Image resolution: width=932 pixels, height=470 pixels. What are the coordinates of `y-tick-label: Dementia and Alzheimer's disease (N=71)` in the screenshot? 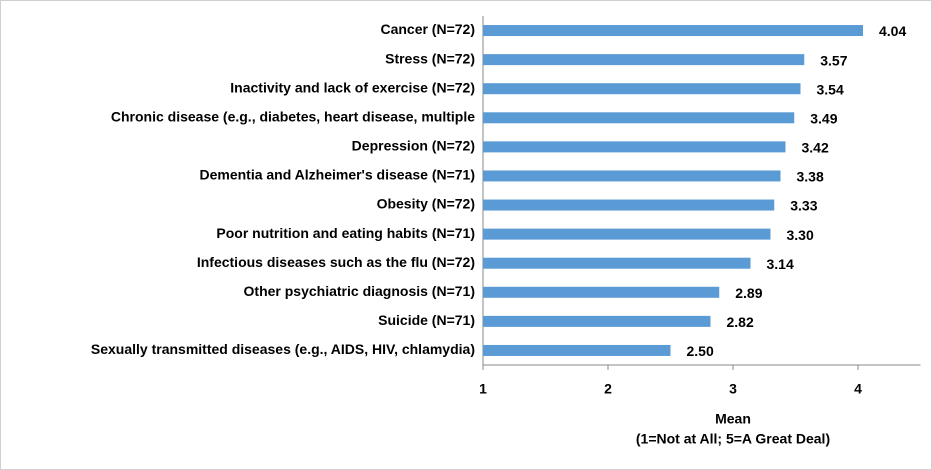 It's located at (337, 175).